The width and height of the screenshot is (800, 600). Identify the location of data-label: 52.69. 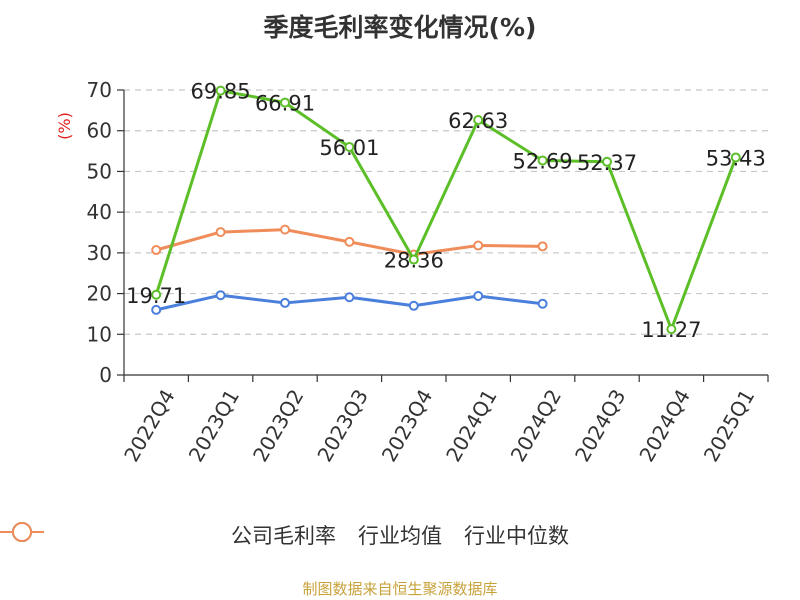
(543, 161).